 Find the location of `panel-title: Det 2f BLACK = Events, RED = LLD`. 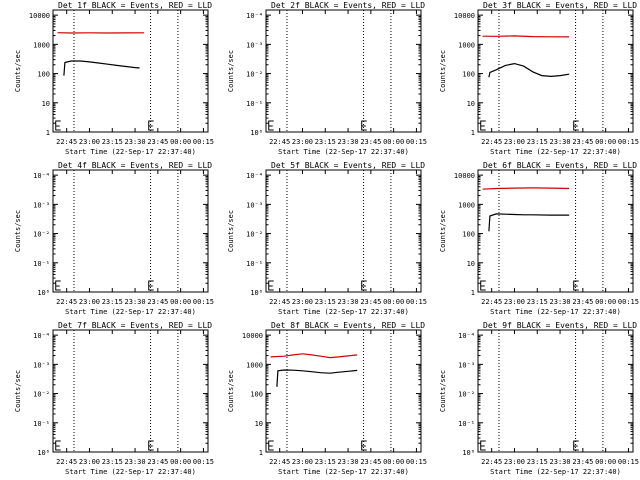

panel-title: Det 2f BLACK = Events, RED = LLD is located at coordinates (348, 5).